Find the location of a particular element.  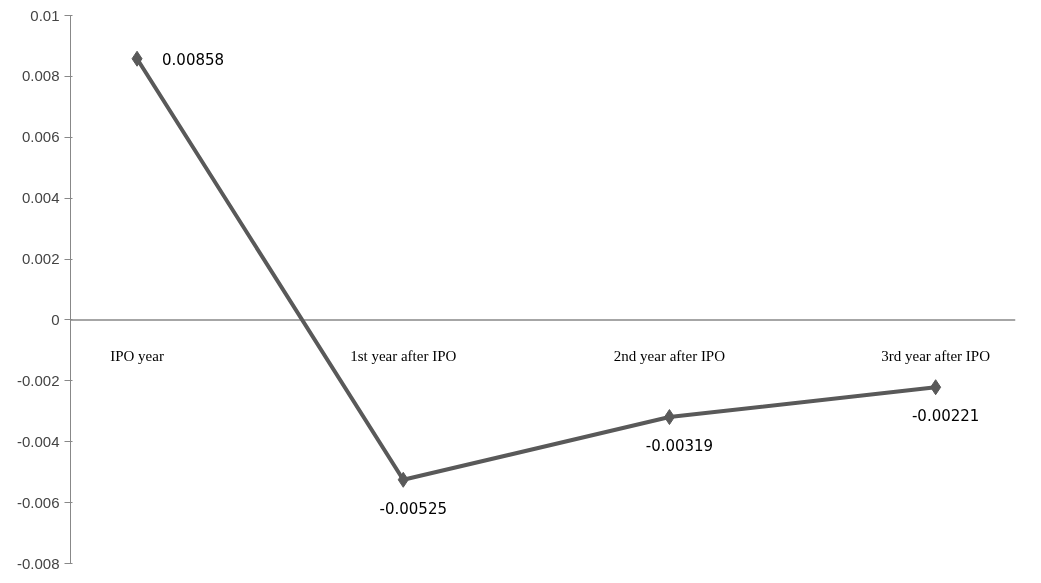

data-label: 0.00858 is located at coordinates (193, 59).